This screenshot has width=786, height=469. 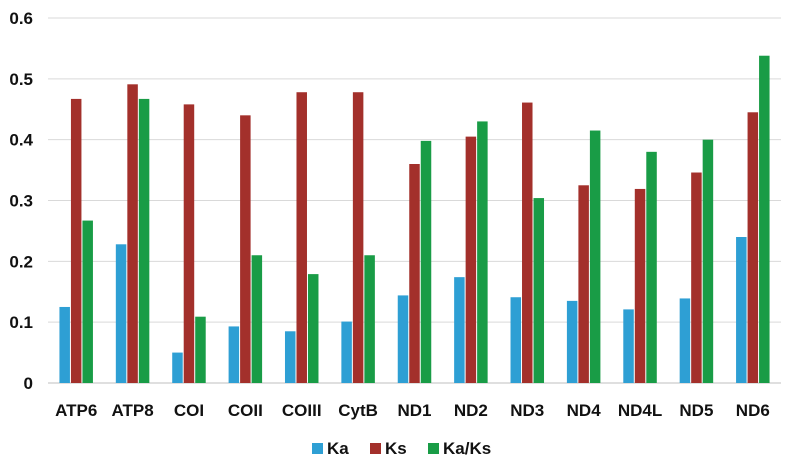 I want to click on y-tick-label: 0.3, so click(x=21, y=201).